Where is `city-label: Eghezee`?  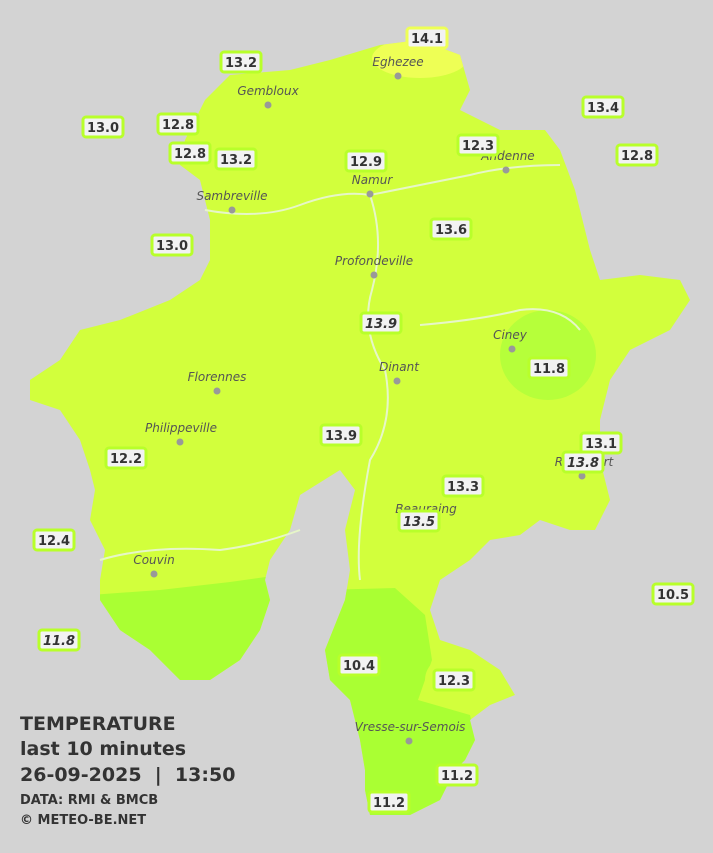 city-label: Eghezee is located at coordinates (397, 62).